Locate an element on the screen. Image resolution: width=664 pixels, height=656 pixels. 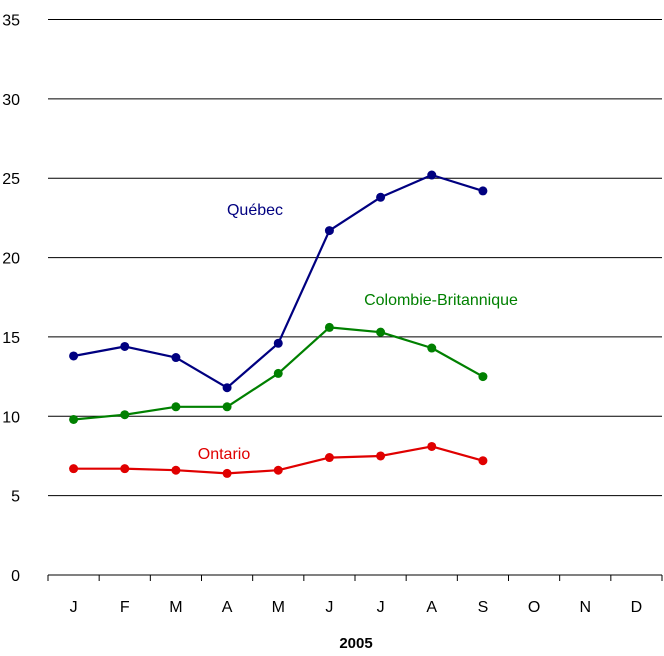
y-tick-label: 0 is located at coordinates (15, 576).